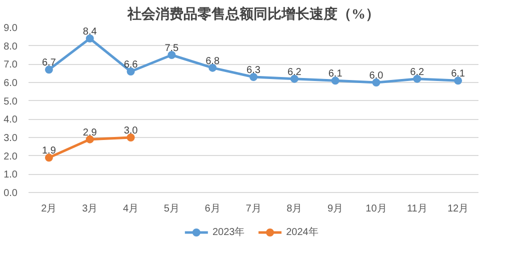 Image resolution: width=525 pixels, height=271 pixels. I want to click on y-tick-label: 1.0, so click(11, 175).